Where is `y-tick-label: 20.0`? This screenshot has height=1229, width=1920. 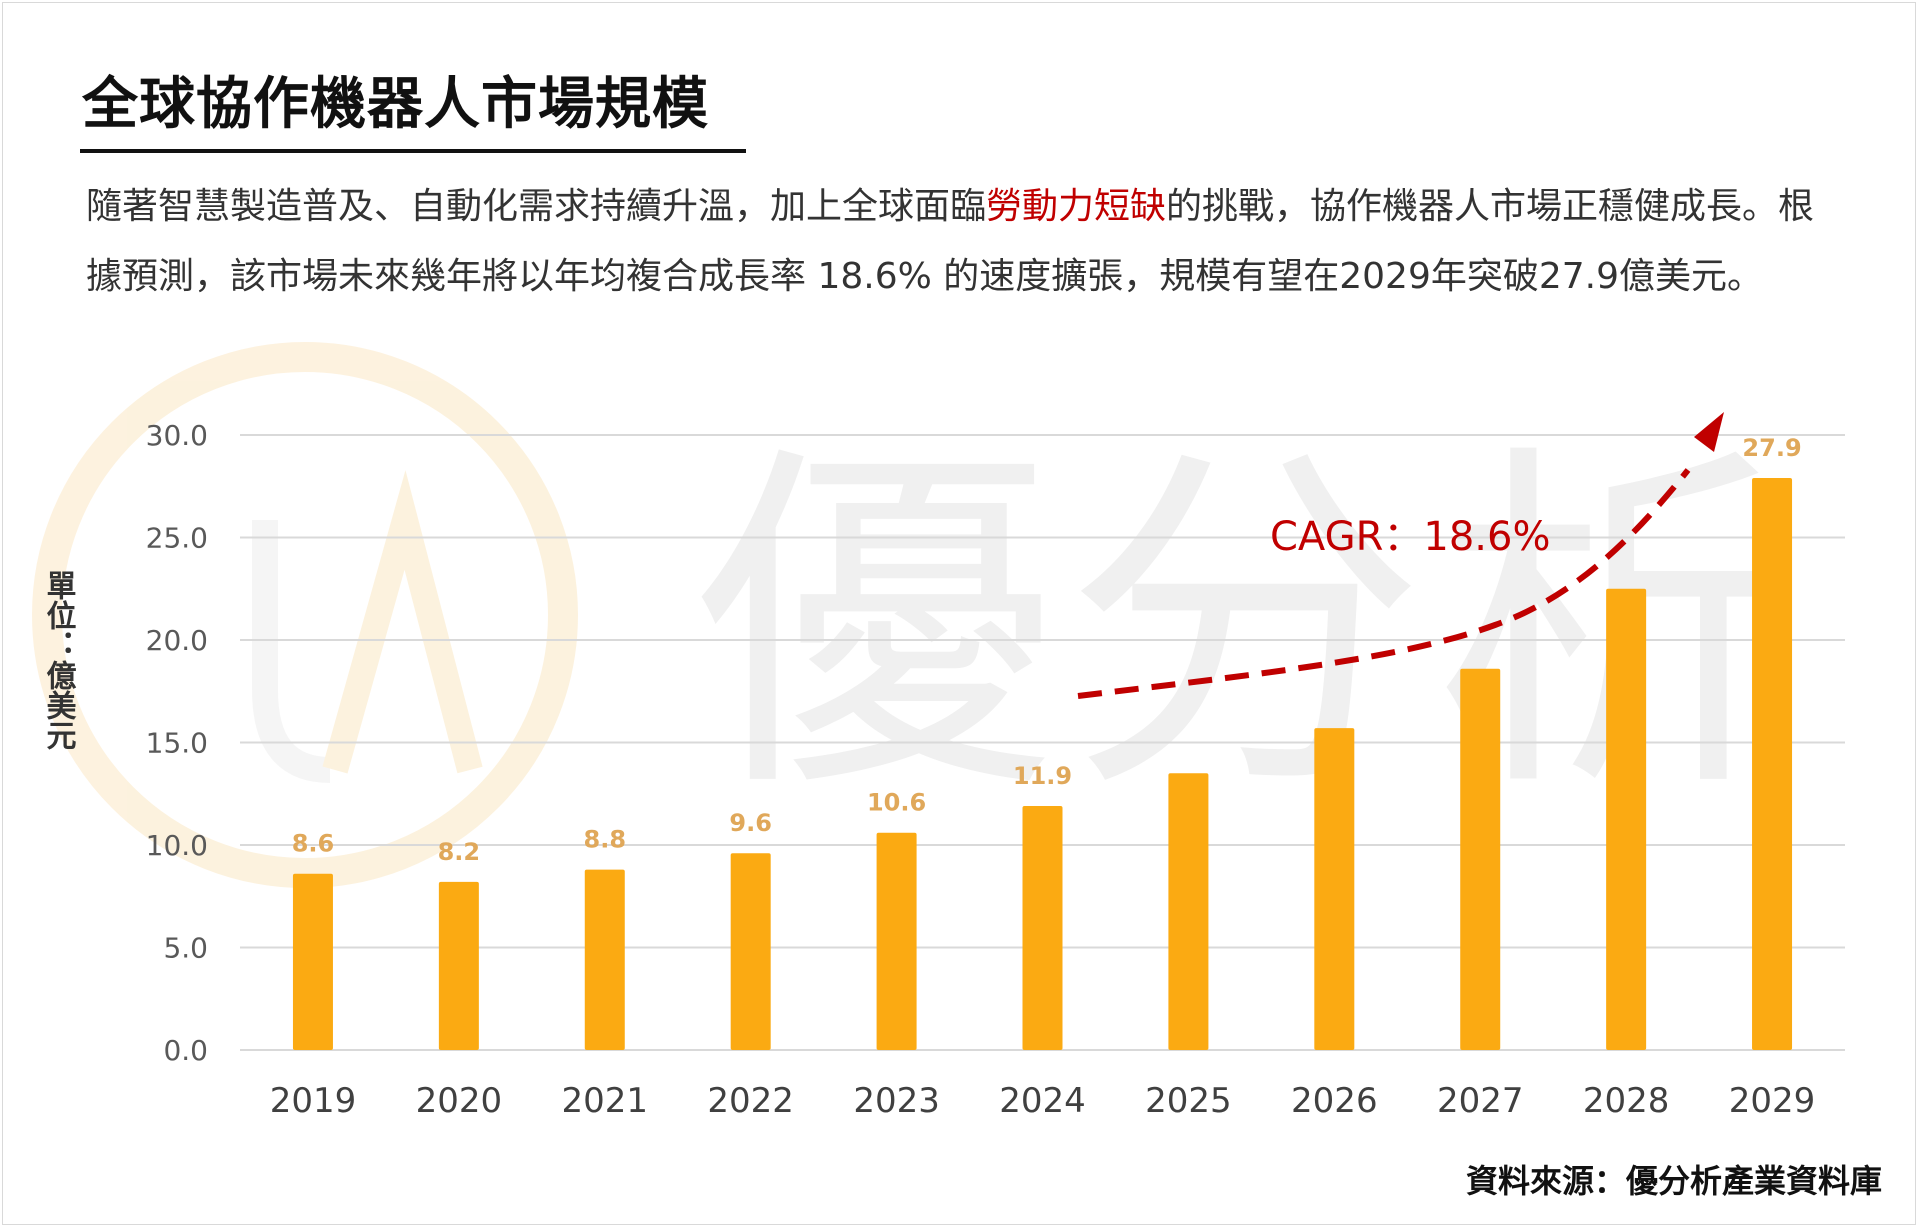
y-tick-label: 20.0 is located at coordinates (177, 640).